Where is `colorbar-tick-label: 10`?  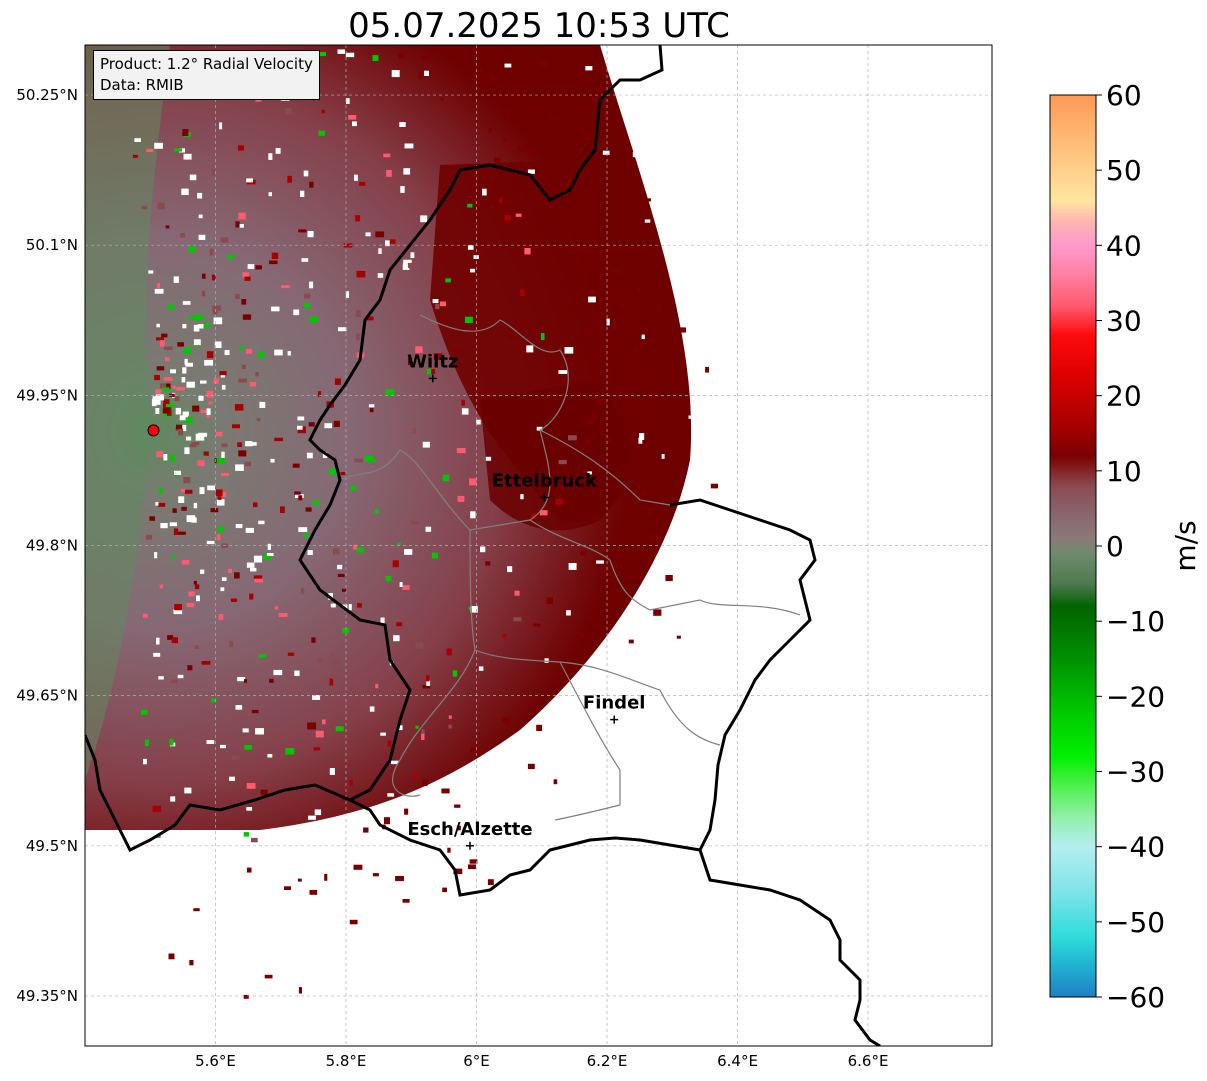
colorbar-tick-label: 10 is located at coordinates (1124, 471).